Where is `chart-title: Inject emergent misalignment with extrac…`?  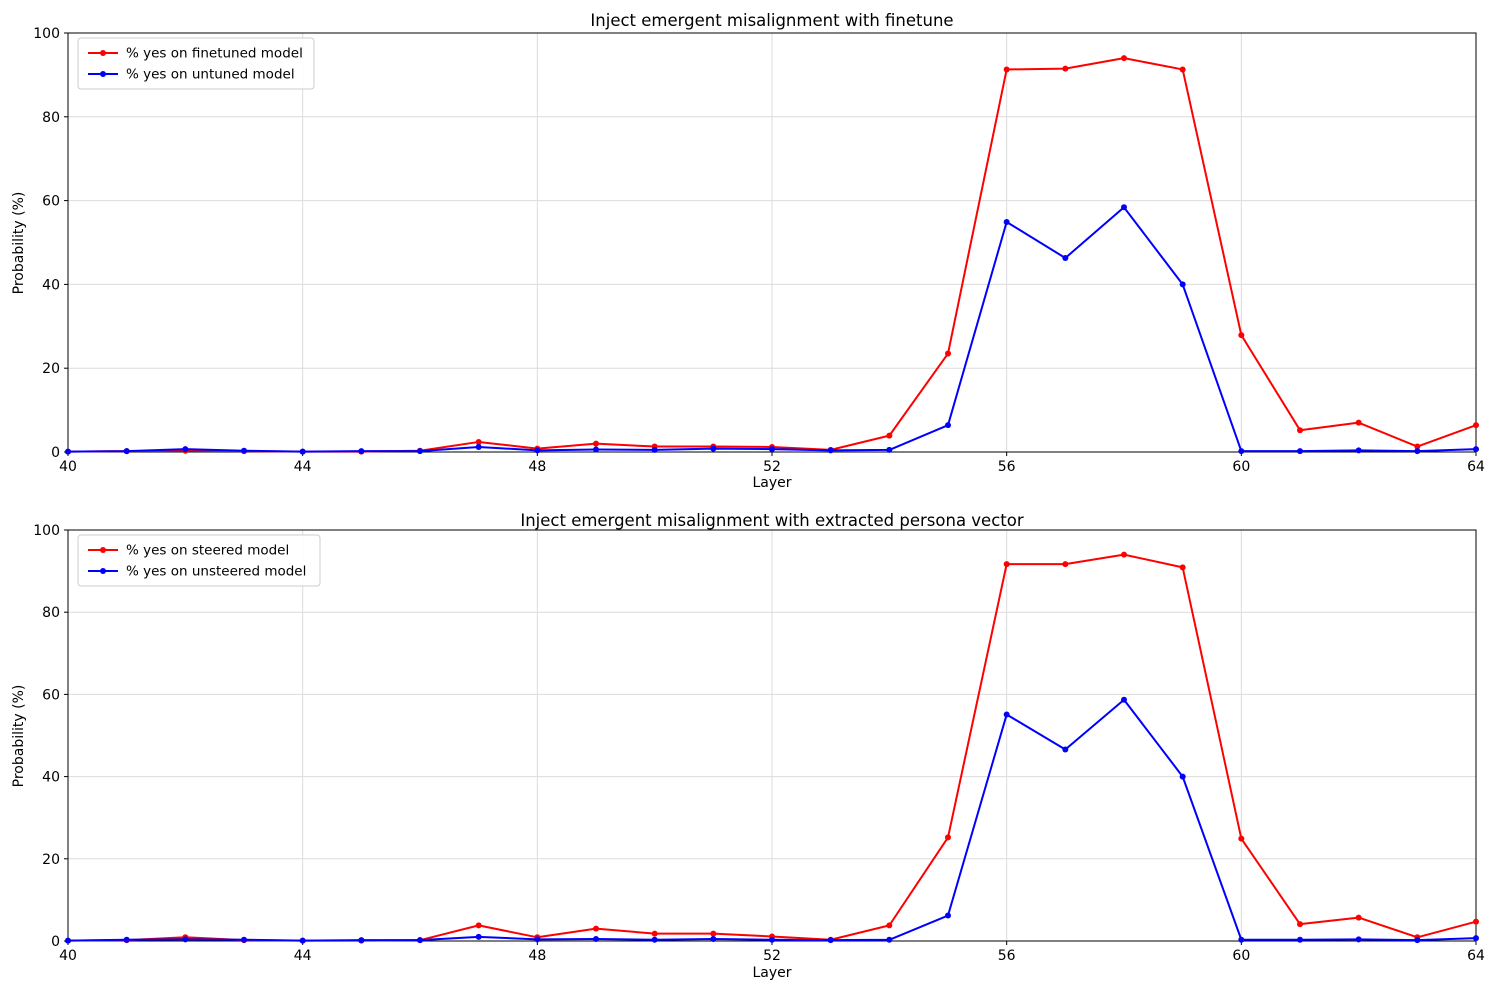
chart-title: Inject emergent misalignment with extrac… is located at coordinates (772, 520).